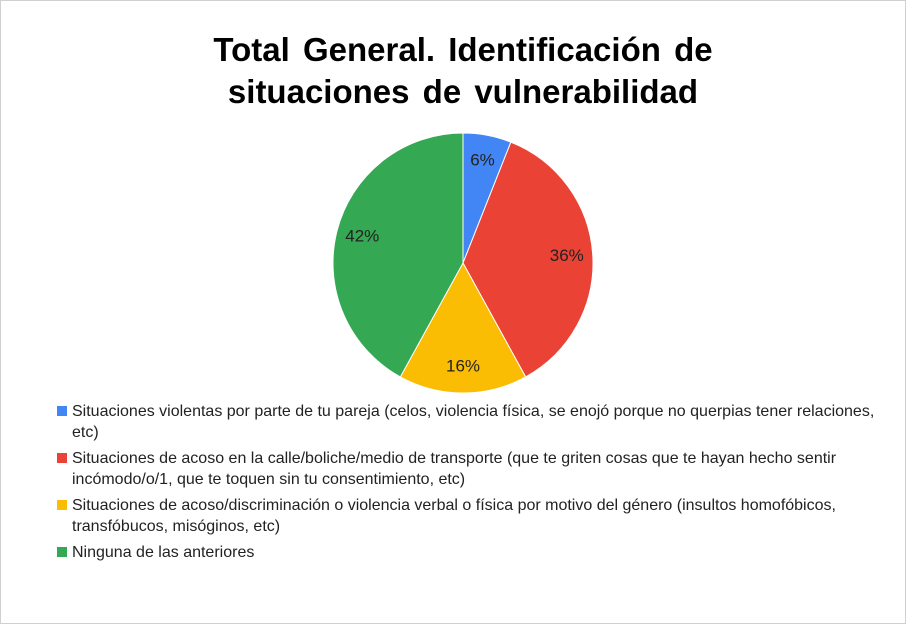 The width and height of the screenshot is (906, 624). Describe the element at coordinates (482, 159) in the screenshot. I see `slice-label: 6%` at that location.